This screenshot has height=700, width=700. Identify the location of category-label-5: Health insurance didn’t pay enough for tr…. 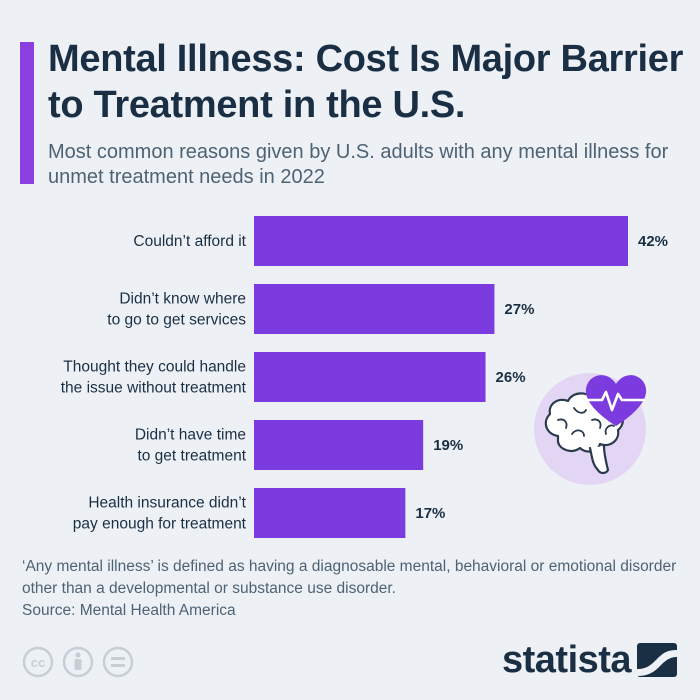
(160, 514).